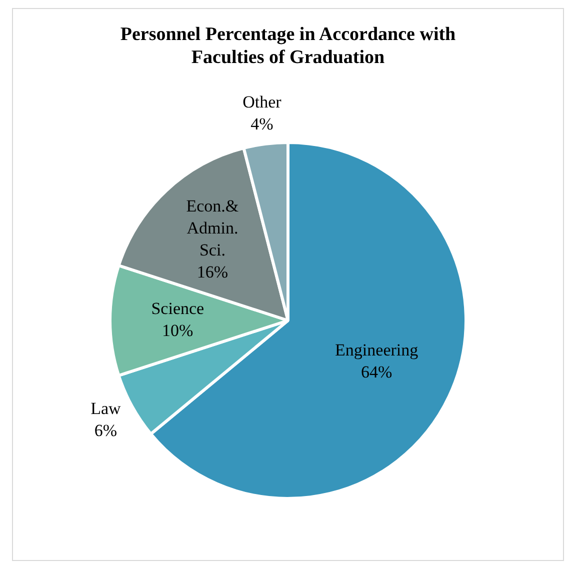  What do you see at coordinates (262, 124) in the screenshot?
I see `data-label: 4%` at bounding box center [262, 124].